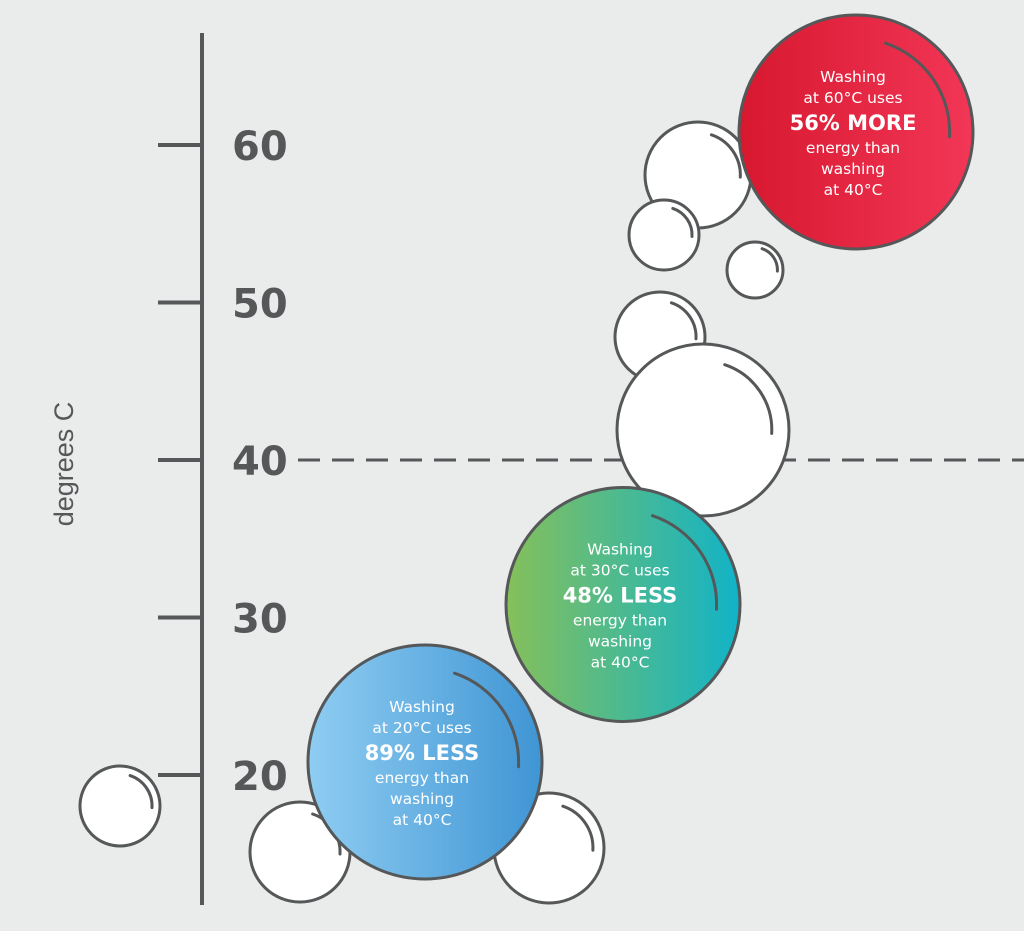 The height and width of the screenshot is (931, 1024). What do you see at coordinates (422, 753) in the screenshot?
I see `bubble-highlight: 89% LESS` at bounding box center [422, 753].